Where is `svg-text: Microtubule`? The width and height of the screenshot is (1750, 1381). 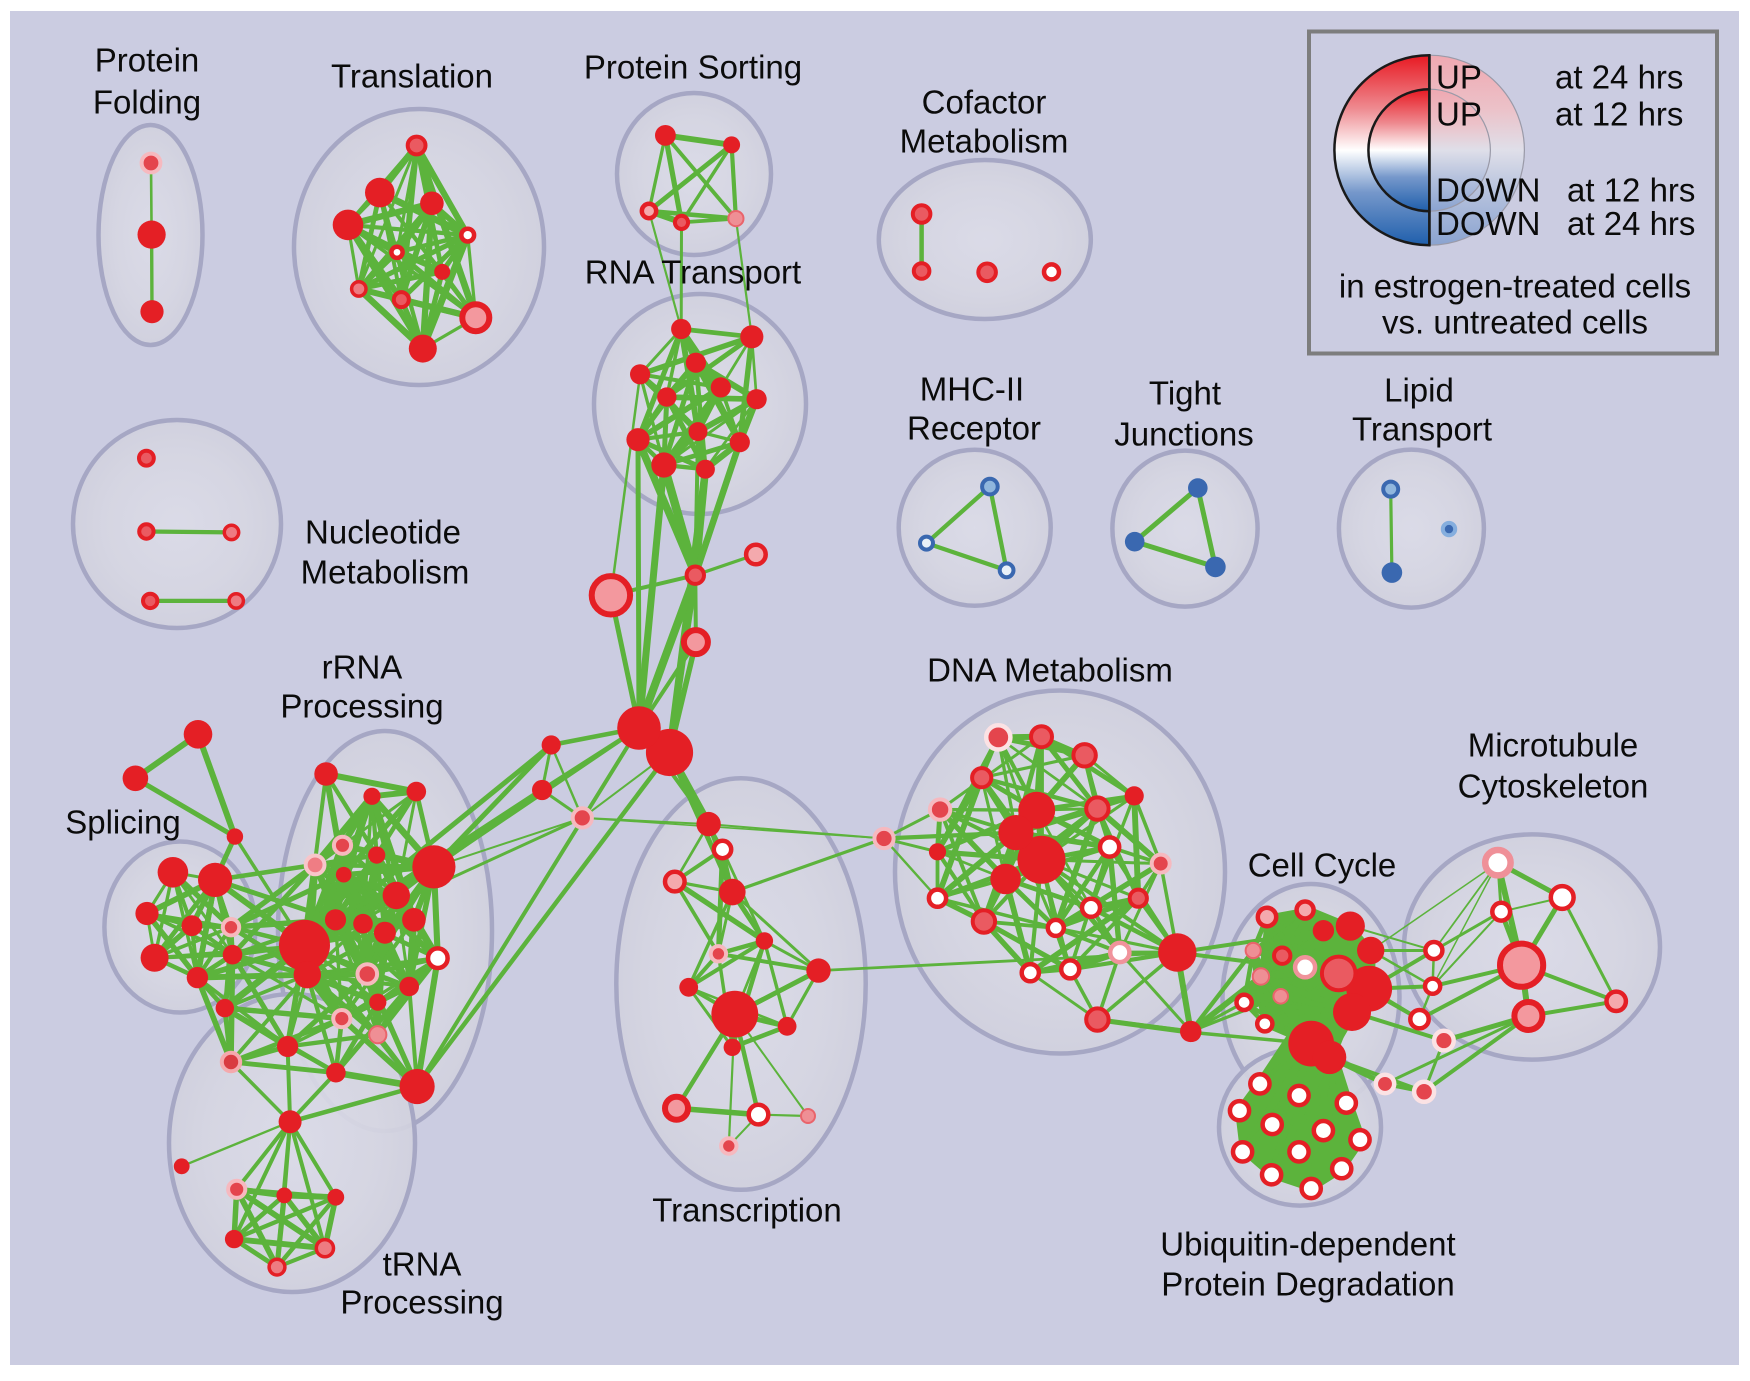 svg-text: Microtubule is located at coordinates (1553, 745).